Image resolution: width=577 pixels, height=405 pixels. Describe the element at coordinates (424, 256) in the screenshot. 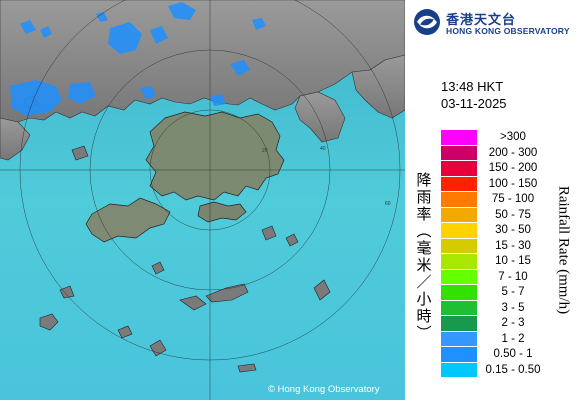

I see `legend-title-chinese: 降雨率 ︵ 毫米／小時 ︶` at that location.